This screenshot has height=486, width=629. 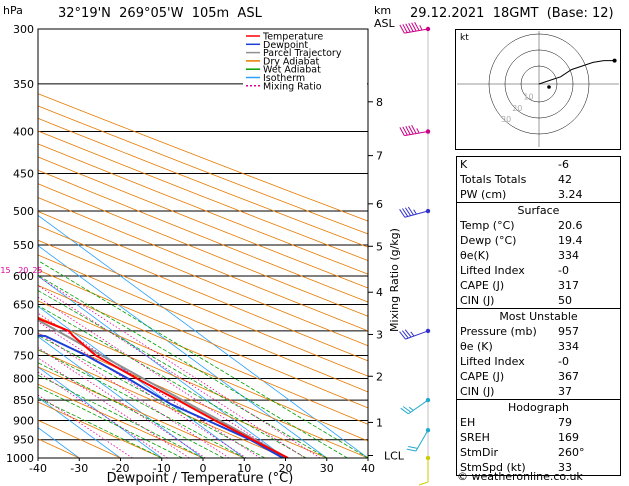 I want to click on temperature-tick-label: -30, so click(x=79, y=468).